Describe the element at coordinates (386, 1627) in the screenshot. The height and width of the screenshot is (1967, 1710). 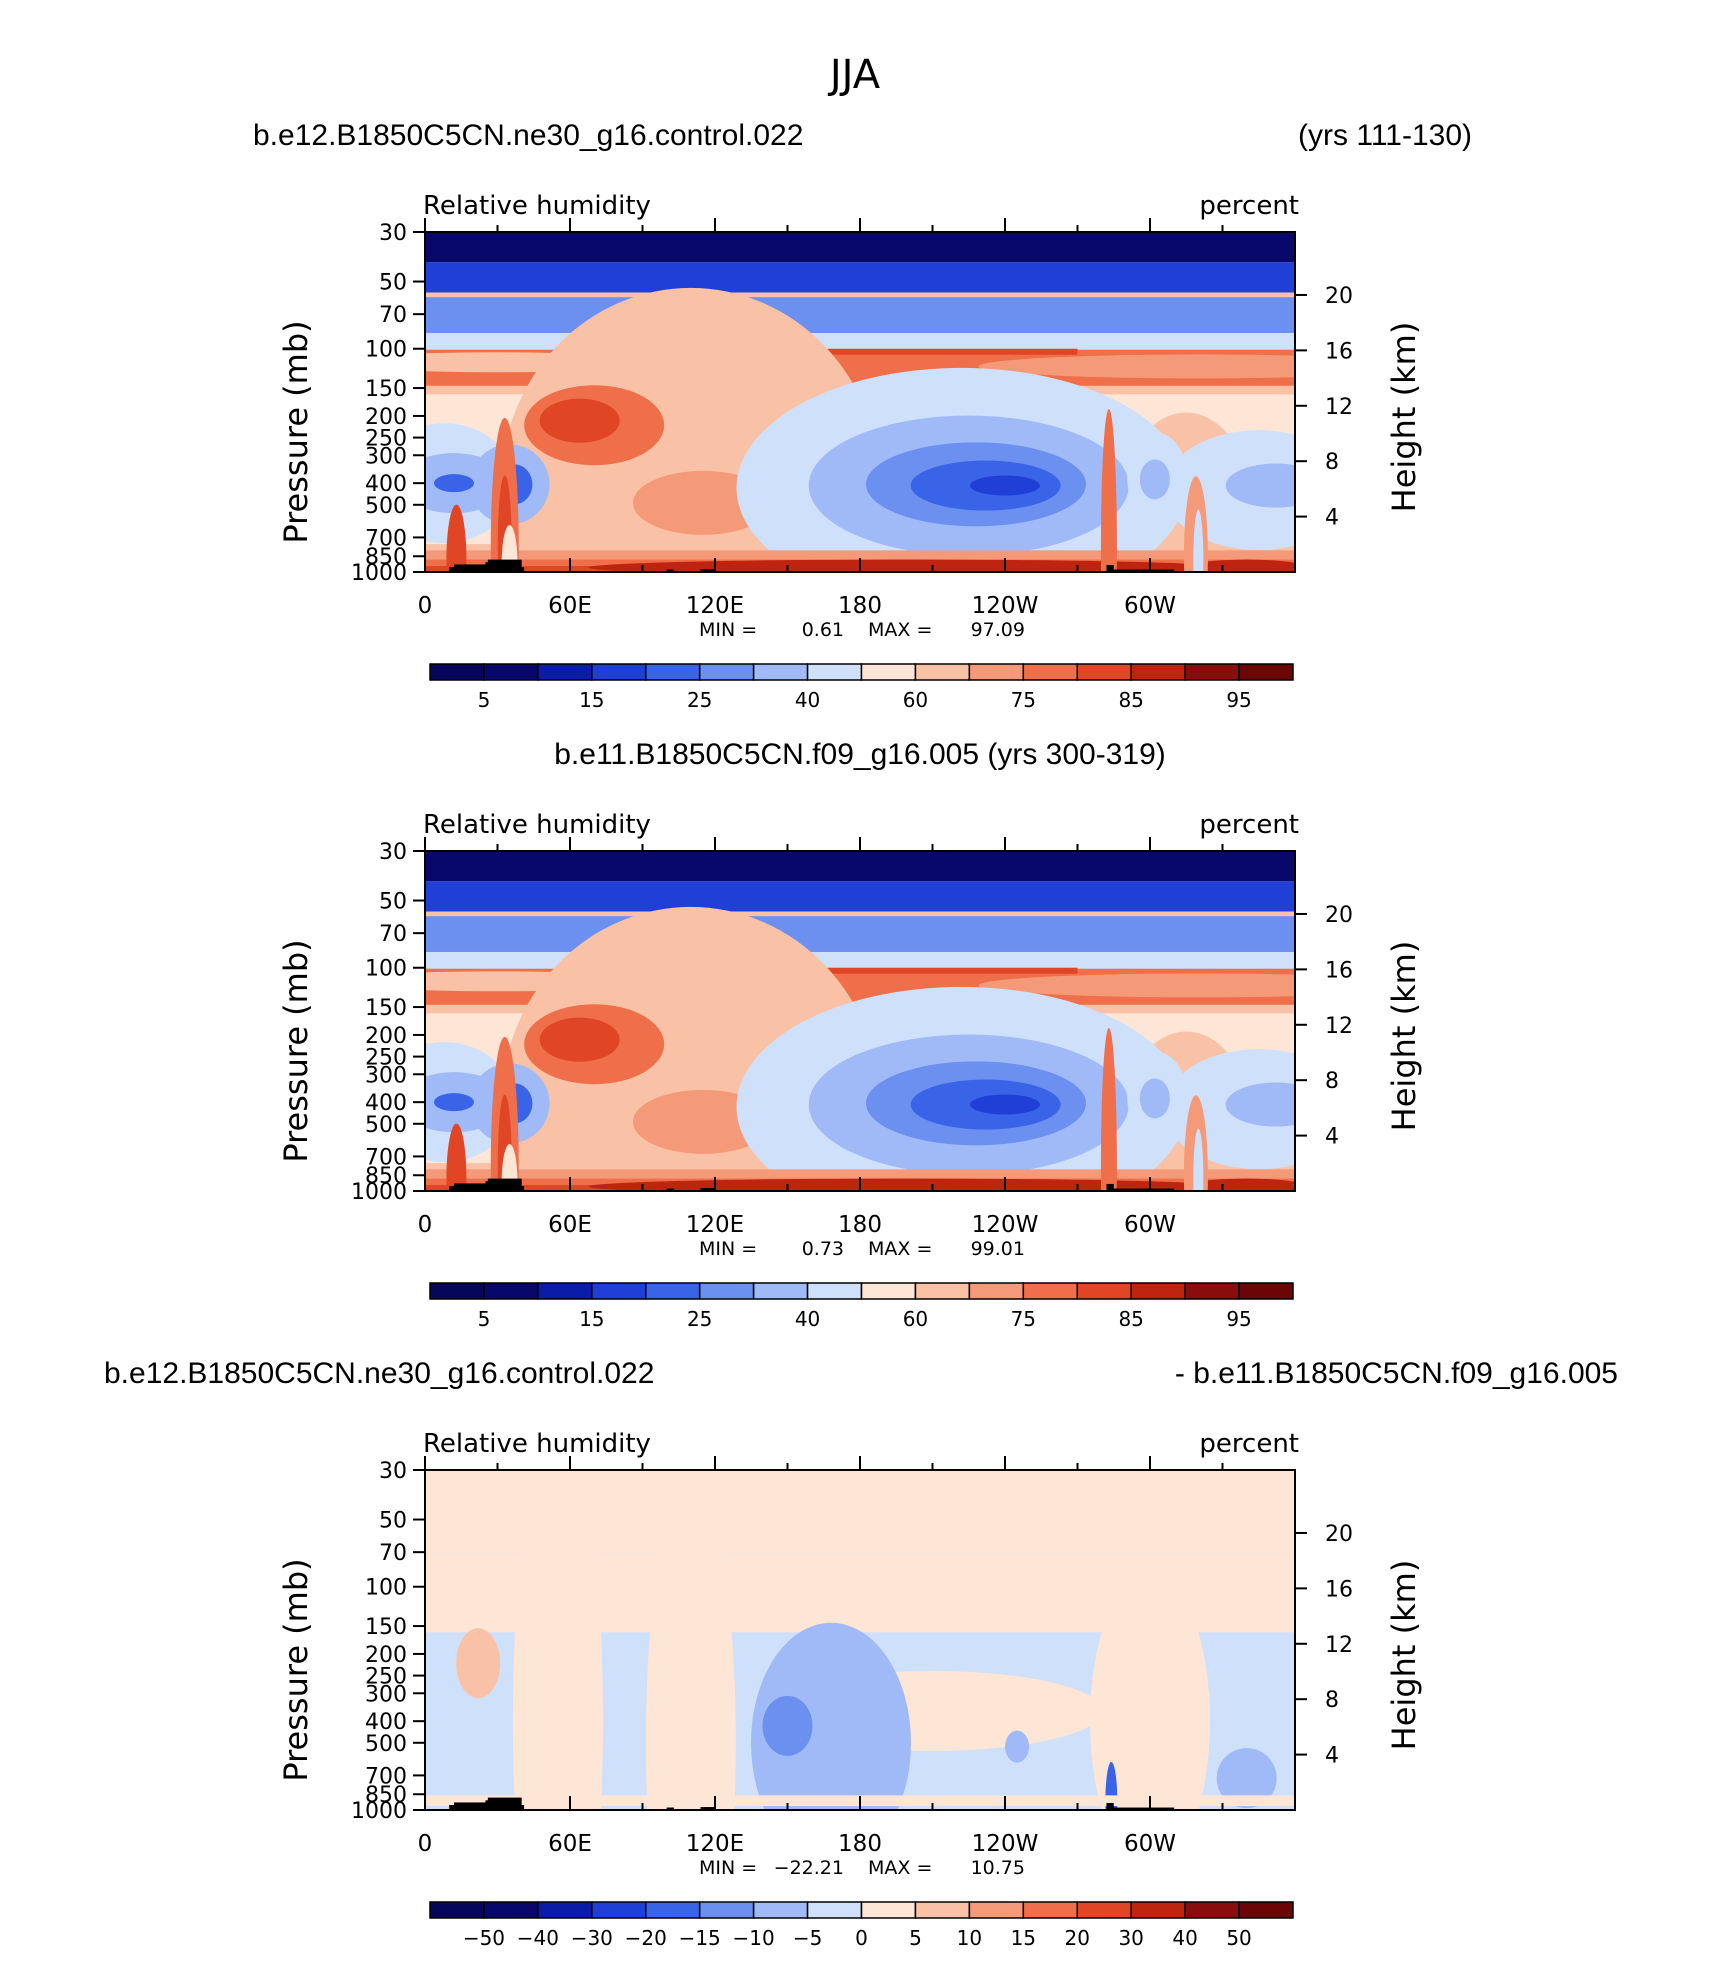
I see `y-tick-label: 150` at that location.